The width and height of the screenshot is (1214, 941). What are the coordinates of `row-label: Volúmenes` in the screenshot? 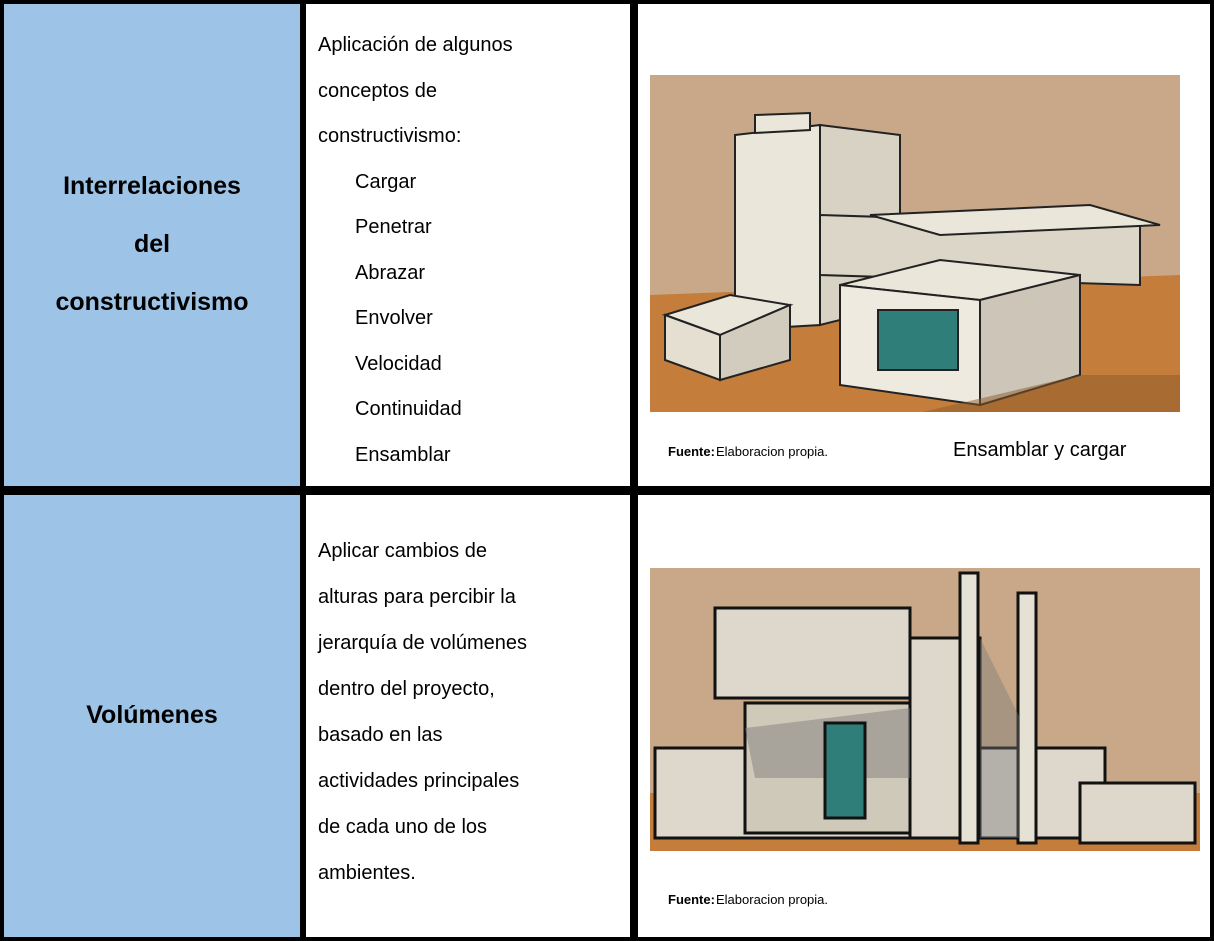 It's located at (152, 715).